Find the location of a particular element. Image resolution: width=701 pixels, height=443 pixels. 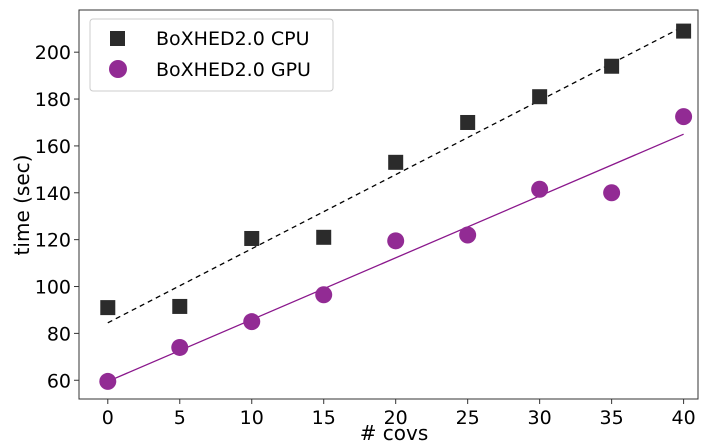

y-tick-label-1: 80 is located at coordinates (59, 334).